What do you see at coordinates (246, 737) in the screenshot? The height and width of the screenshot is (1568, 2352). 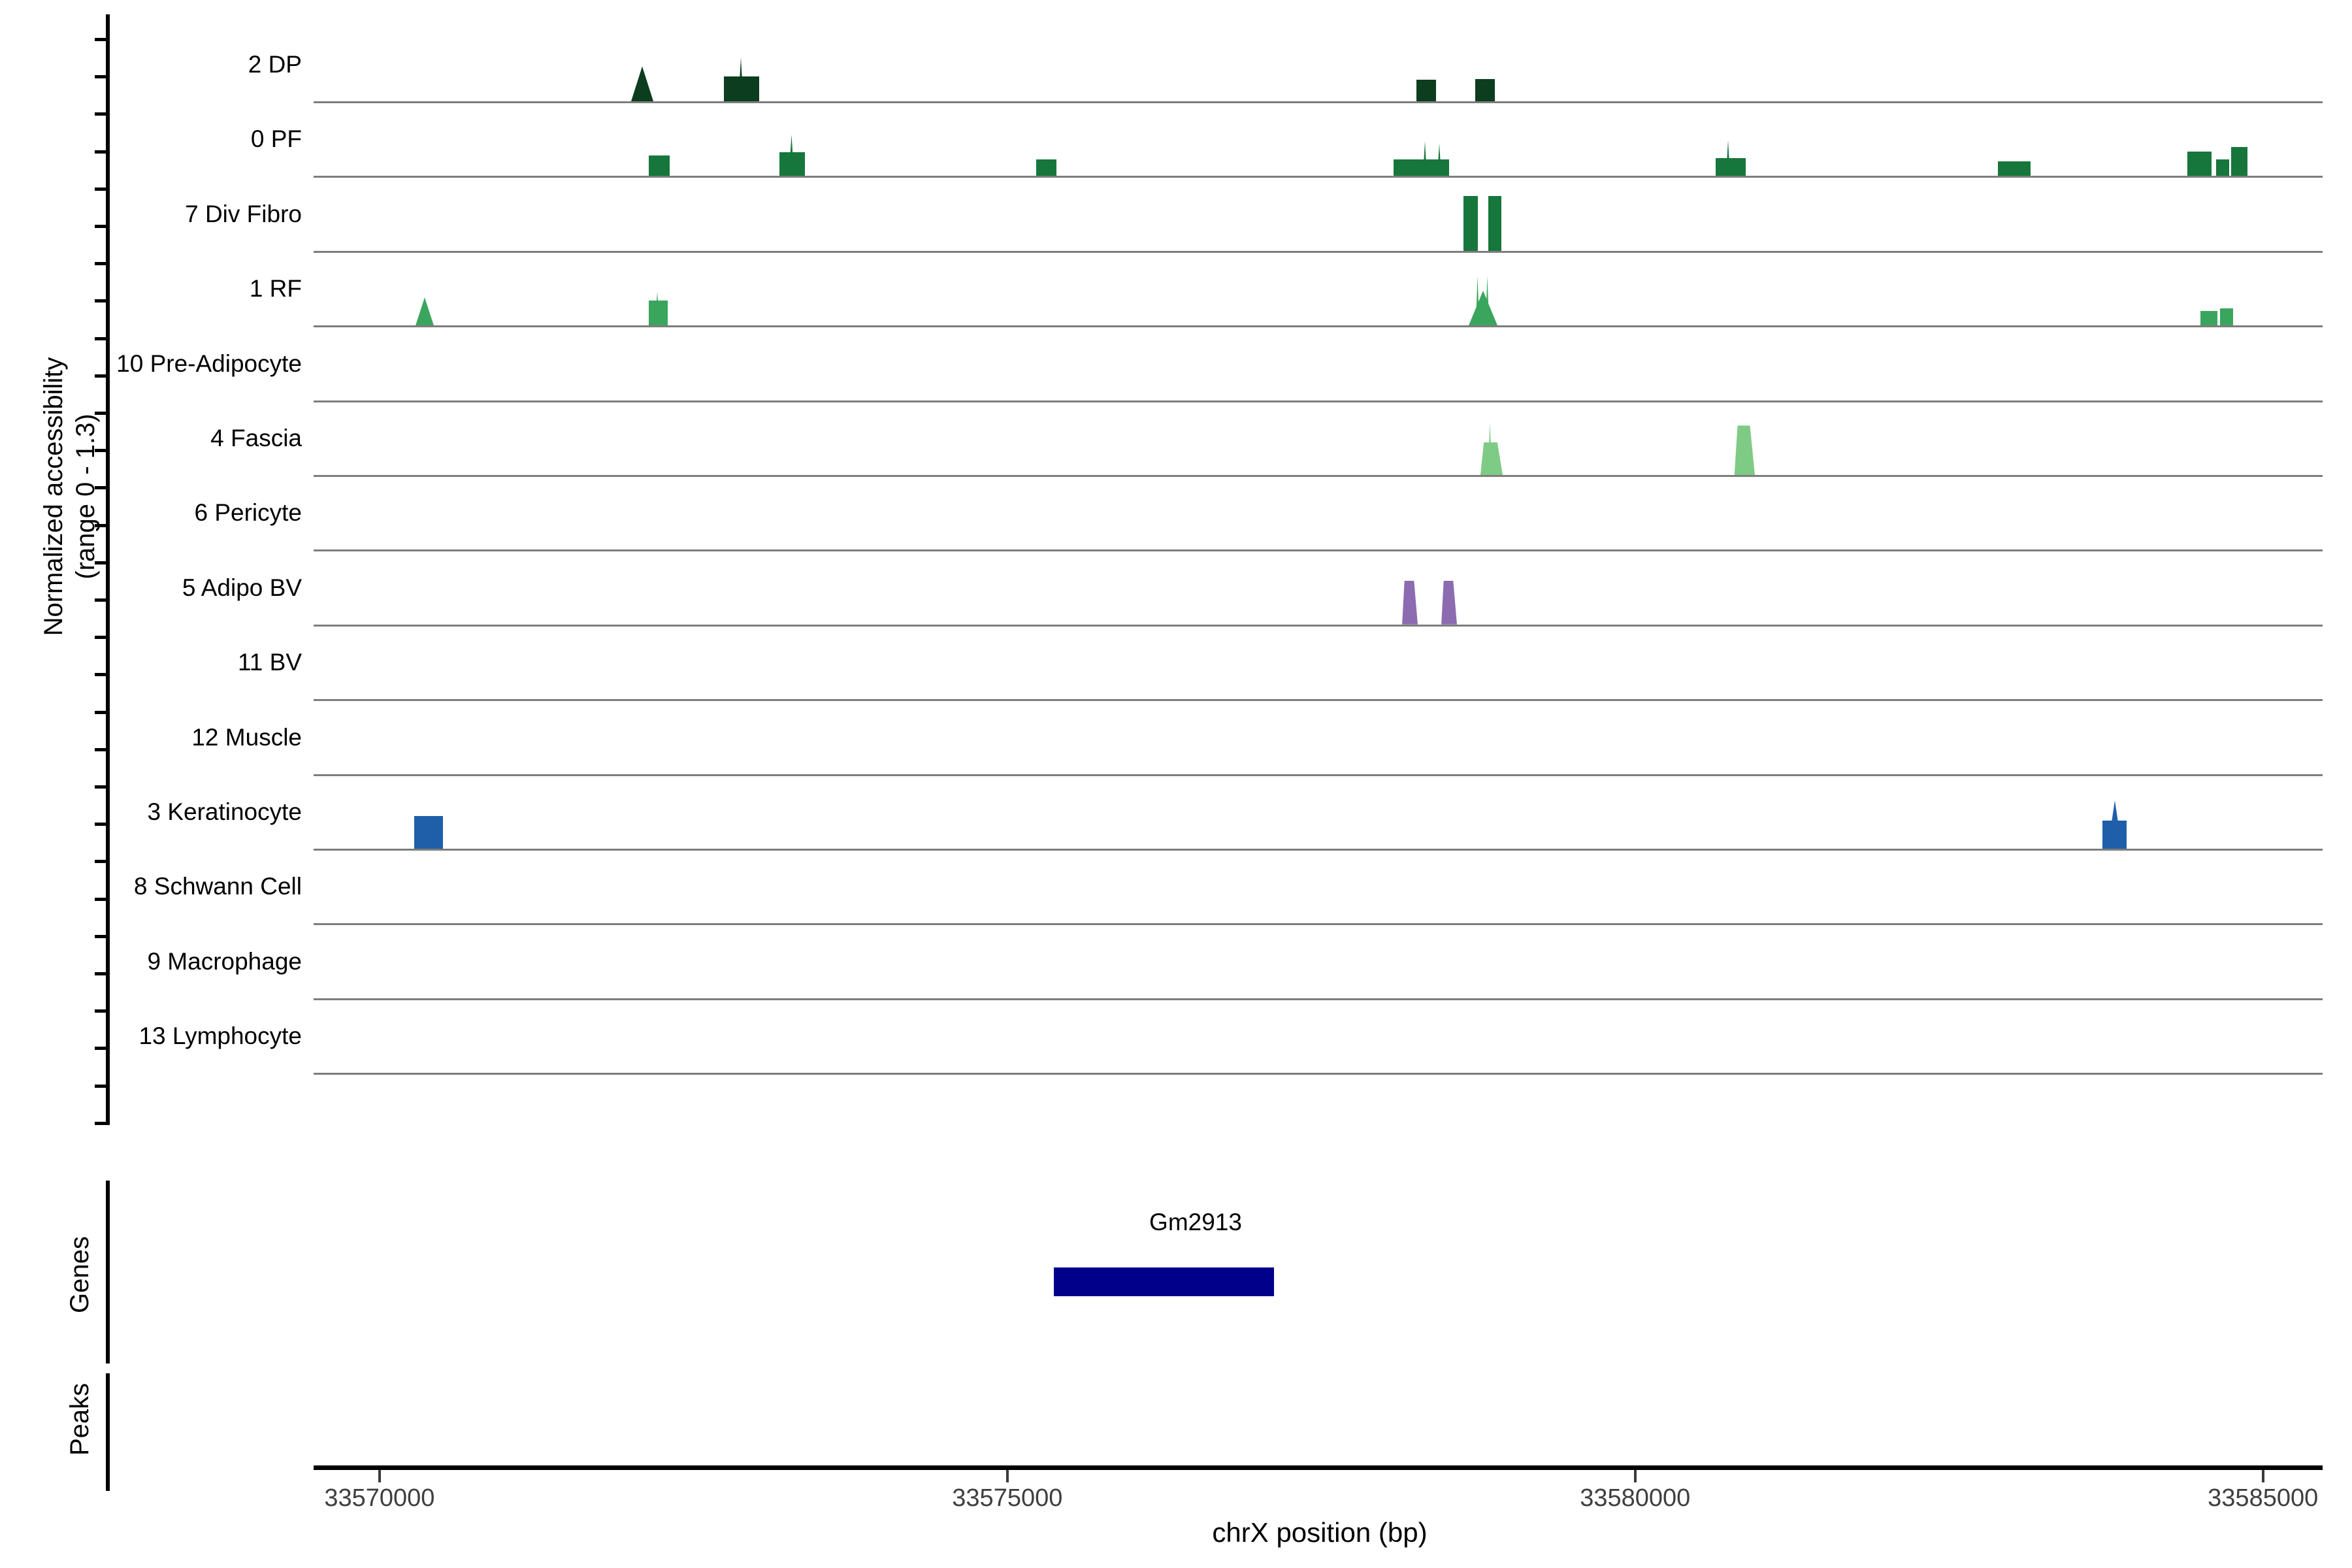 I see `track-label-12-muscle: 12 Muscle` at bounding box center [246, 737].